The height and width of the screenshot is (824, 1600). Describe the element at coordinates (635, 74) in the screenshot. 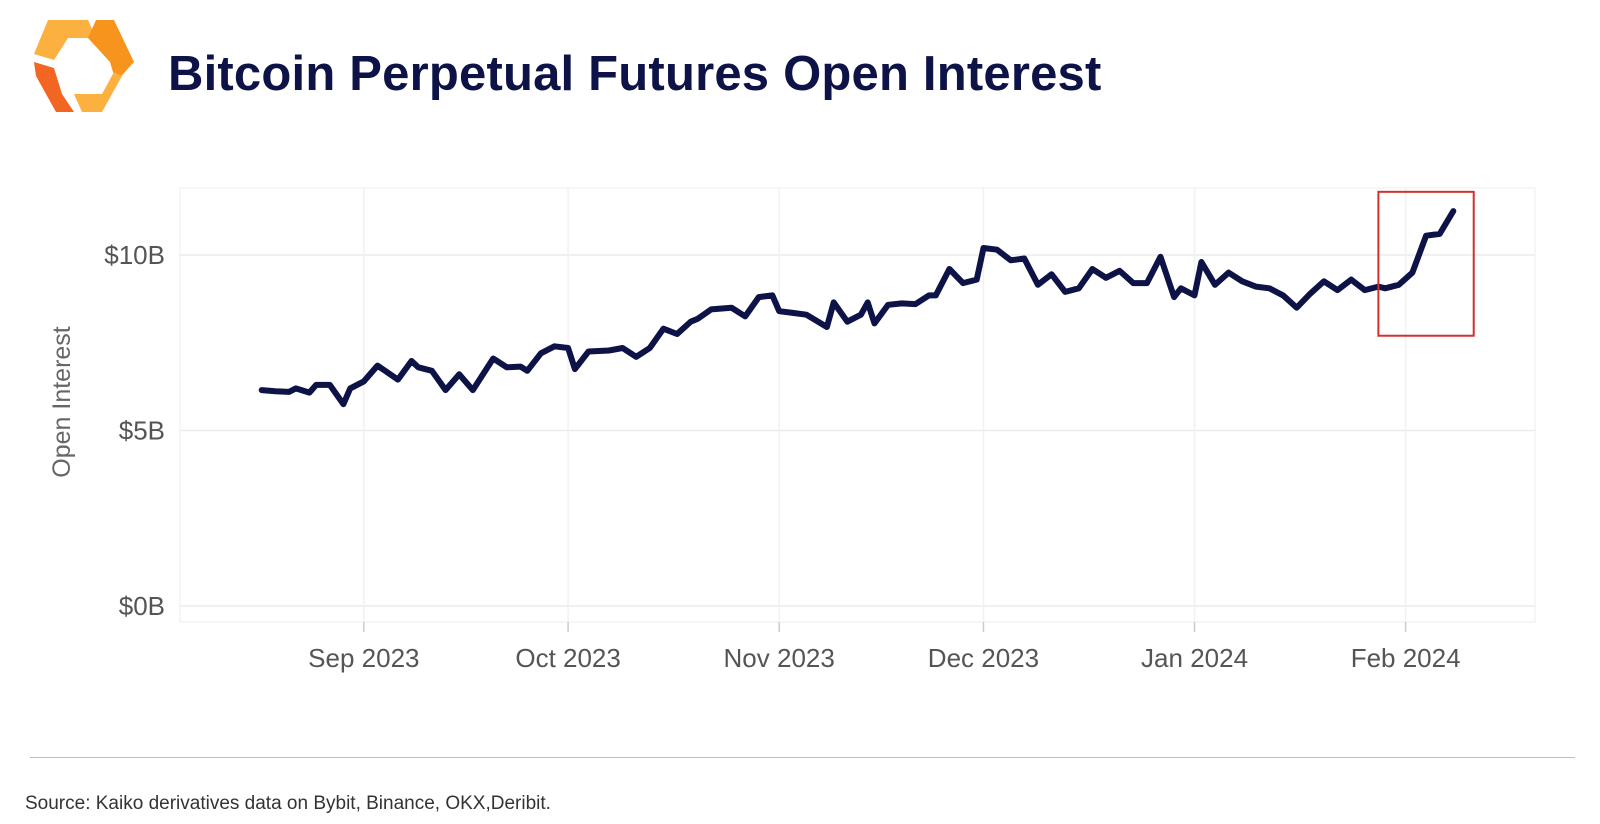

I see `chart-title: Bitcoin Perpetual Futures Open Interest` at that location.